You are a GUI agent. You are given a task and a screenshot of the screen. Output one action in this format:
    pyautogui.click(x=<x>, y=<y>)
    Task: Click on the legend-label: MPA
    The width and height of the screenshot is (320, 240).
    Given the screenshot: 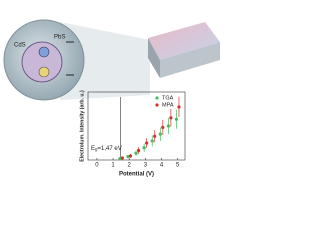 What is the action you would take?
    pyautogui.click(x=168, y=105)
    